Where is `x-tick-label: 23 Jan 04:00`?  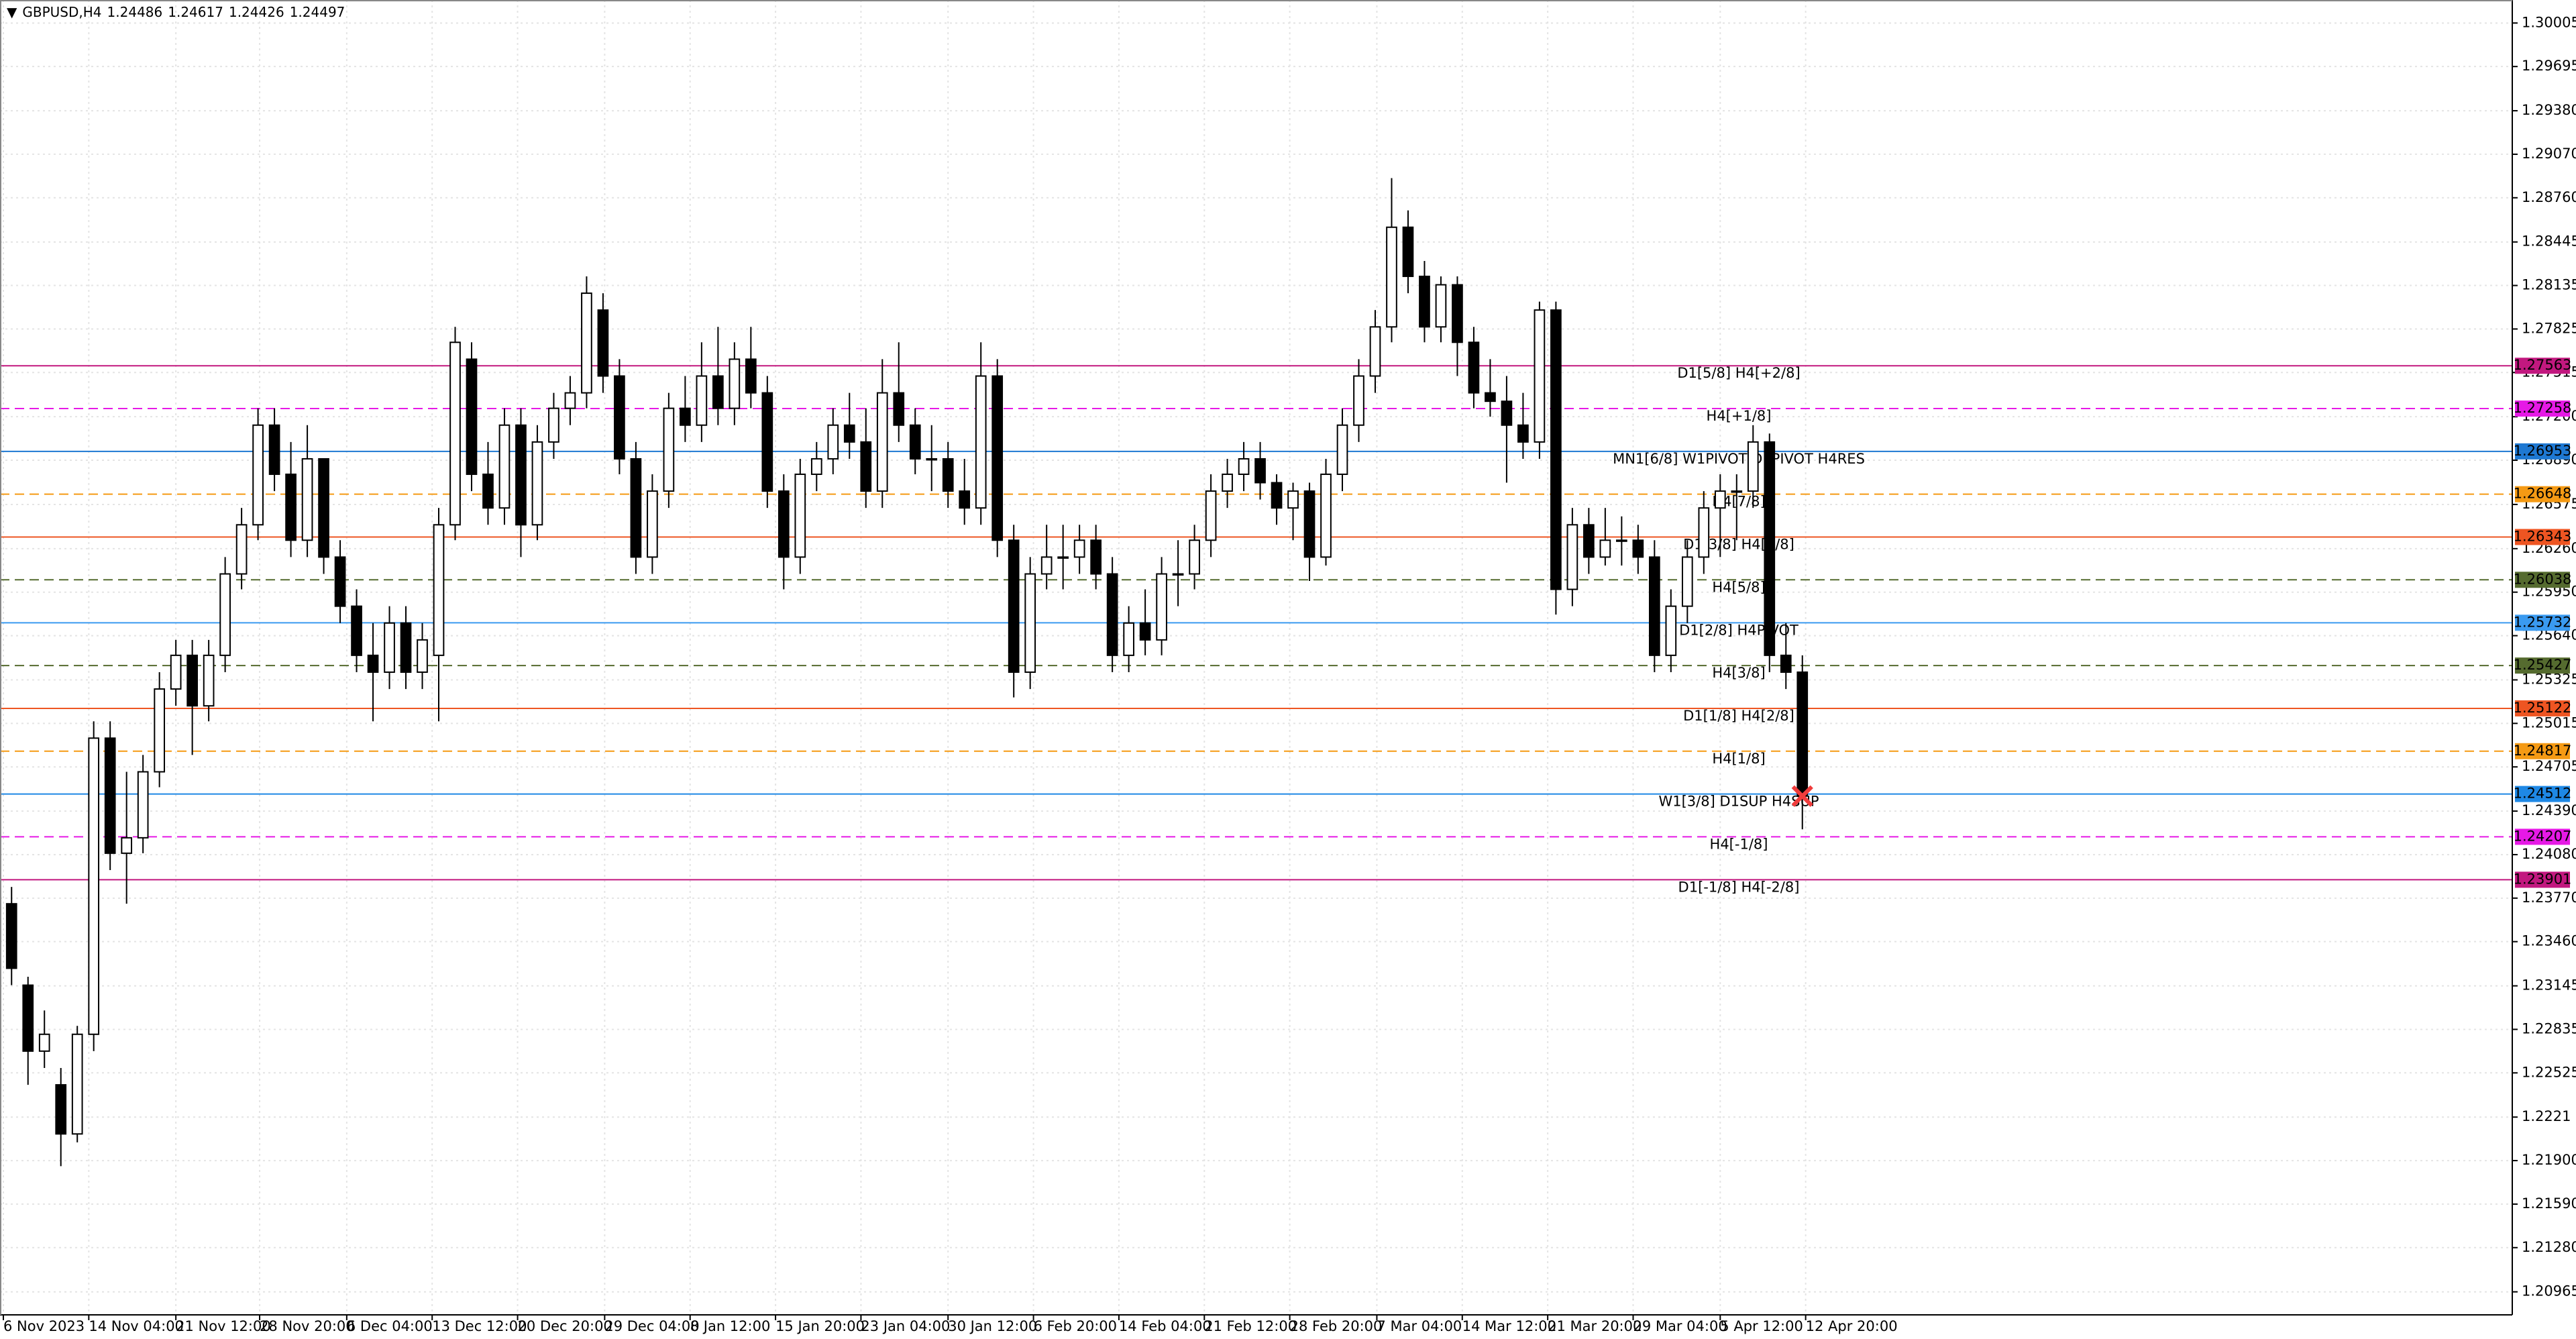
x-tick-label: 23 Jan 04:00 is located at coordinates (905, 1326).